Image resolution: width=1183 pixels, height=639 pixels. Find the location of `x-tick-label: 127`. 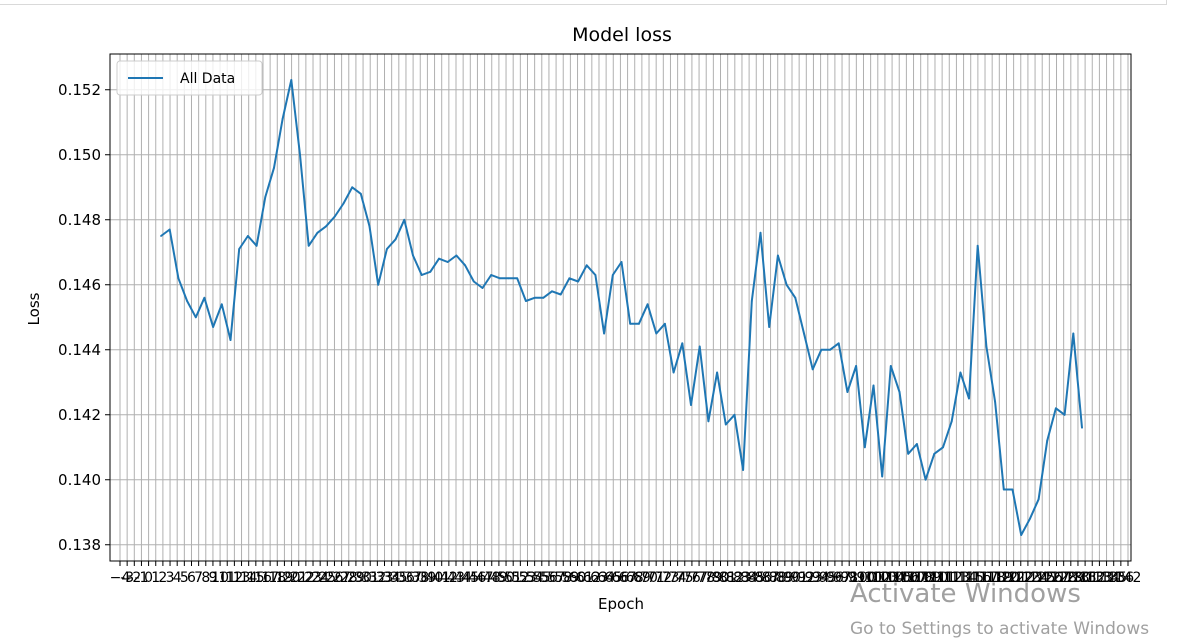

x-tick-label: 127 is located at coordinates (1056, 578).